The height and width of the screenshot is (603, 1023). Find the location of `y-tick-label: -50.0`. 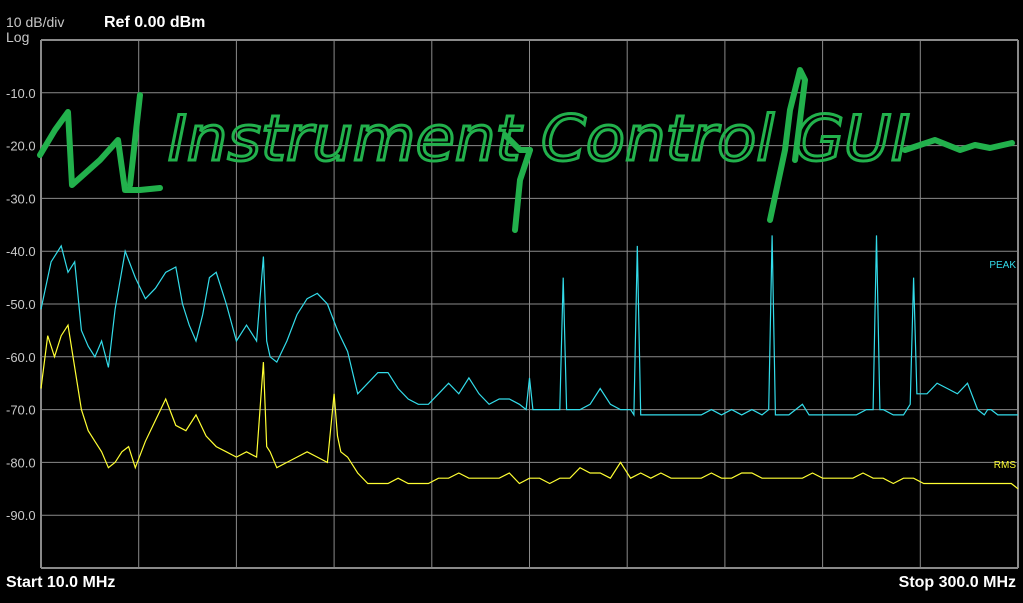

y-tick-label: -50.0 is located at coordinates (21, 304).